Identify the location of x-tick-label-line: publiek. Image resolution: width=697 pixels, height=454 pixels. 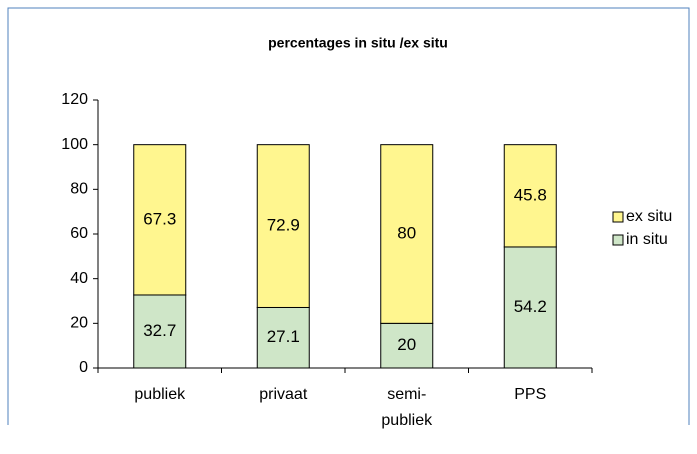
(407, 420).